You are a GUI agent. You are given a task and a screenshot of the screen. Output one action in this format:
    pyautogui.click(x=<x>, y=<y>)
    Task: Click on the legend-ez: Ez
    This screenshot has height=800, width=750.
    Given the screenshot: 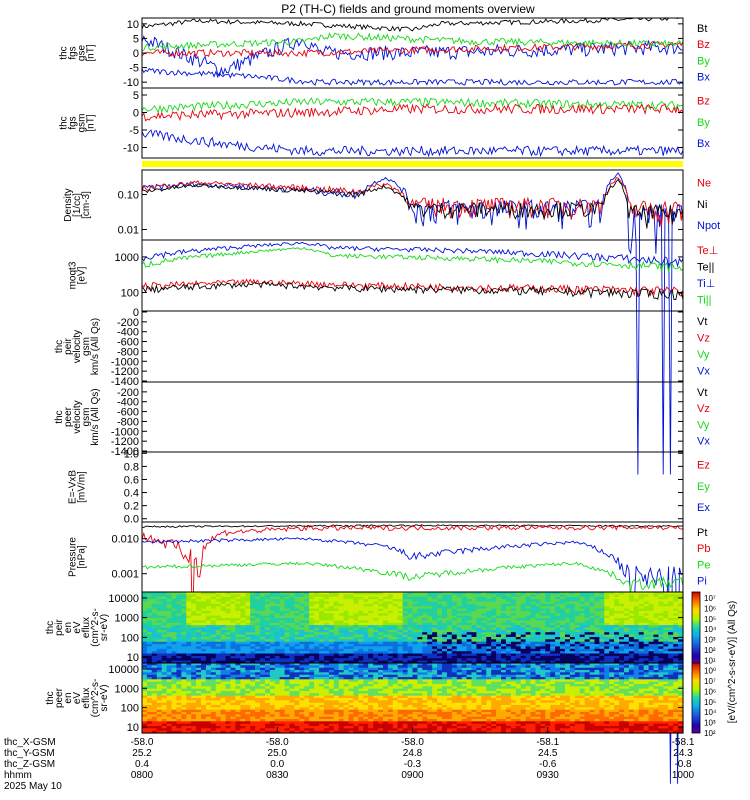 What is the action you would take?
    pyautogui.click(x=703, y=466)
    